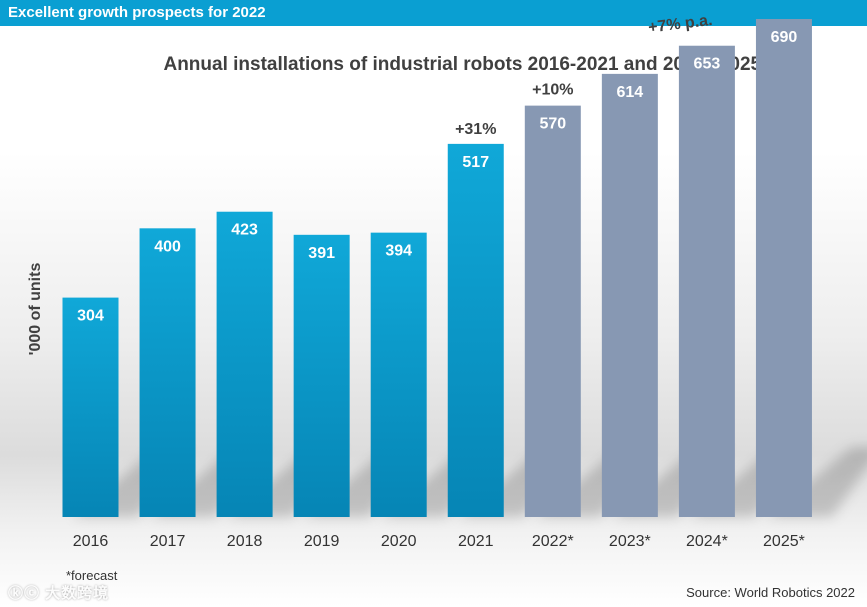  Describe the element at coordinates (168, 541) in the screenshot. I see `tick-label: 2017` at that location.